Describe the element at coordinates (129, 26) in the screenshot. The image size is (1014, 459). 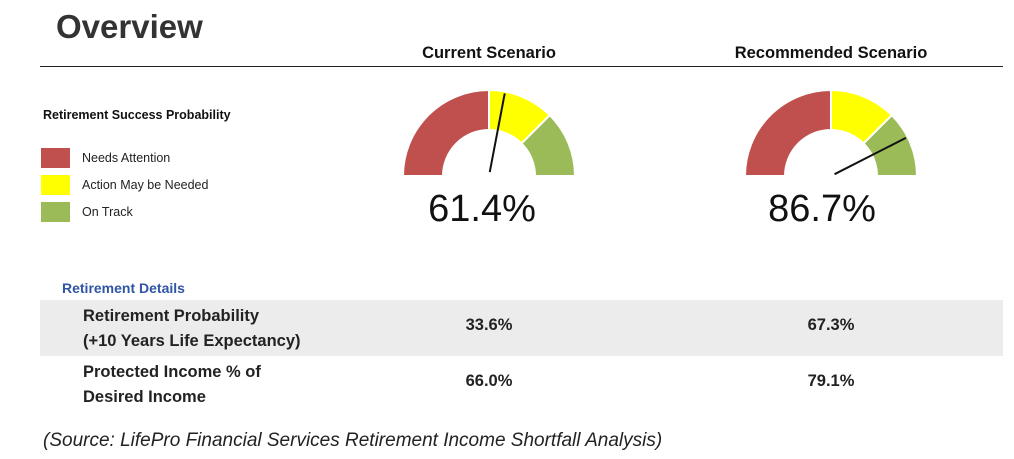
I see `page-title: Overview` at that location.